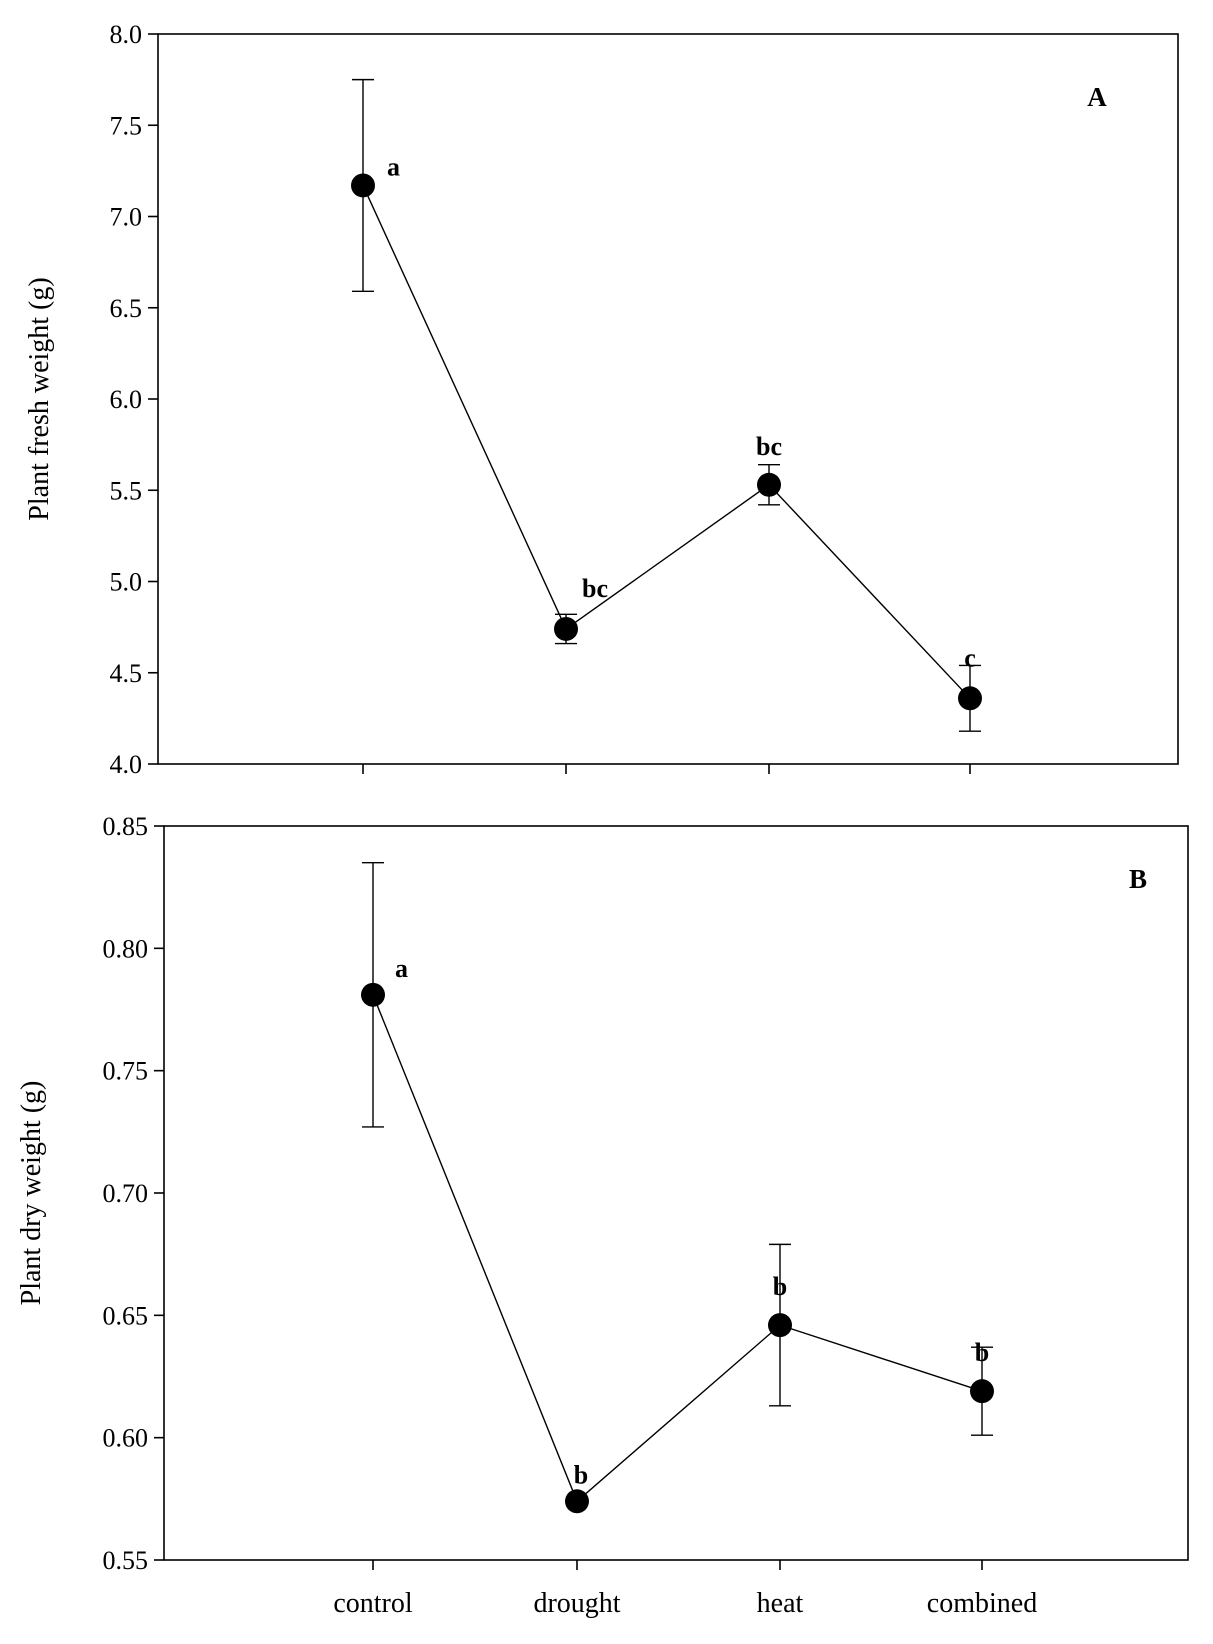  What do you see at coordinates (126, 217) in the screenshot?
I see `y-tick-label: 7.0` at bounding box center [126, 217].